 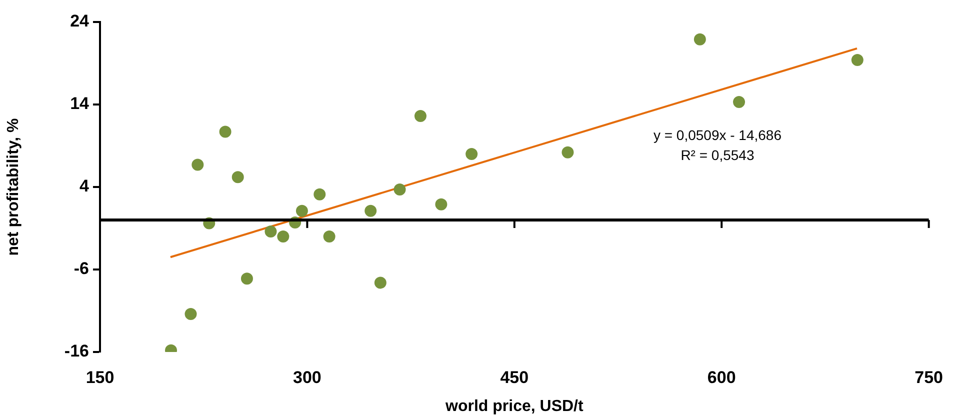 What do you see at coordinates (13, 187) in the screenshot?
I see `y-axis-title: net profitability, %` at bounding box center [13, 187].